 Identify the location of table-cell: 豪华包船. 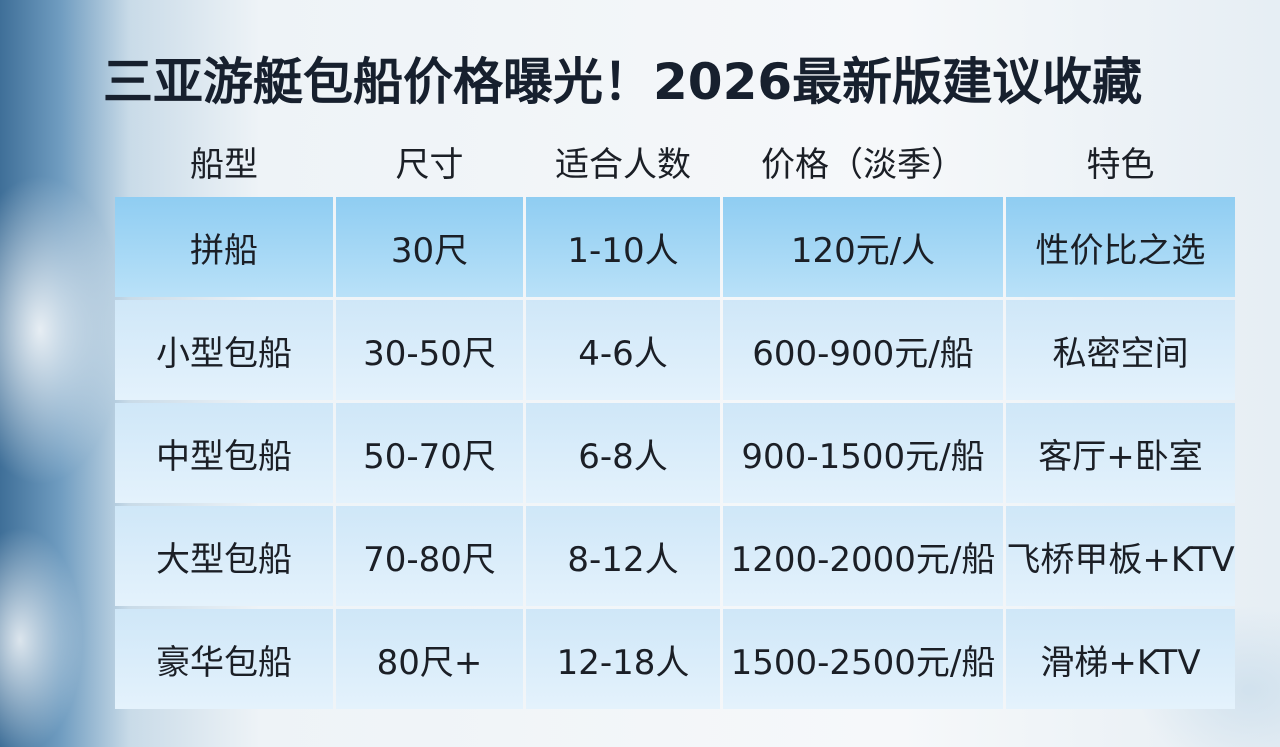
(224, 659).